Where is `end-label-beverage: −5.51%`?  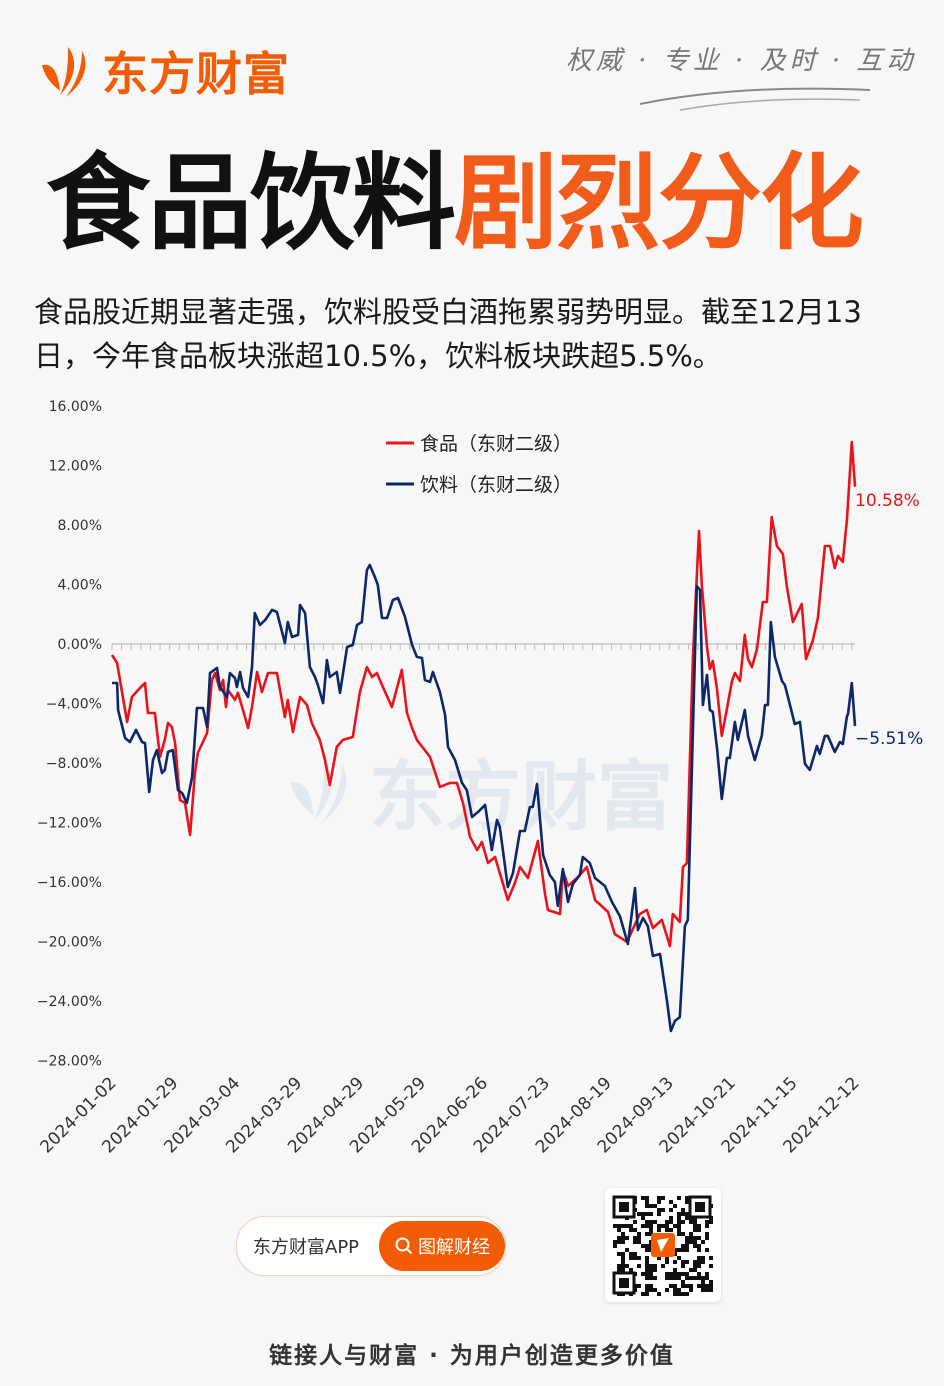
end-label-beverage: −5.51% is located at coordinates (889, 739).